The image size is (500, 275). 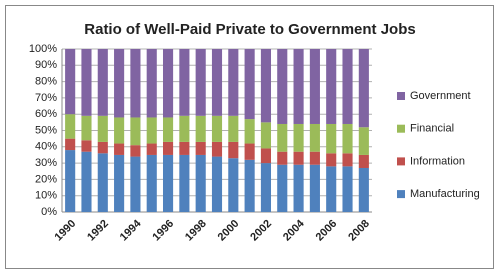 I want to click on legend-label: Information, so click(x=437, y=161).